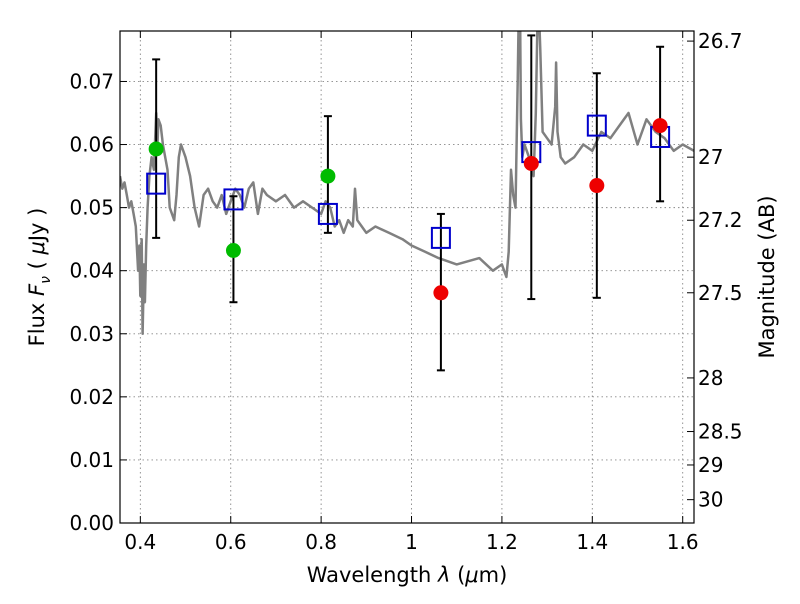 This screenshot has height=604, width=800. Describe the element at coordinates (91, 208) in the screenshot. I see `y-tick-label: 0.05` at that location.